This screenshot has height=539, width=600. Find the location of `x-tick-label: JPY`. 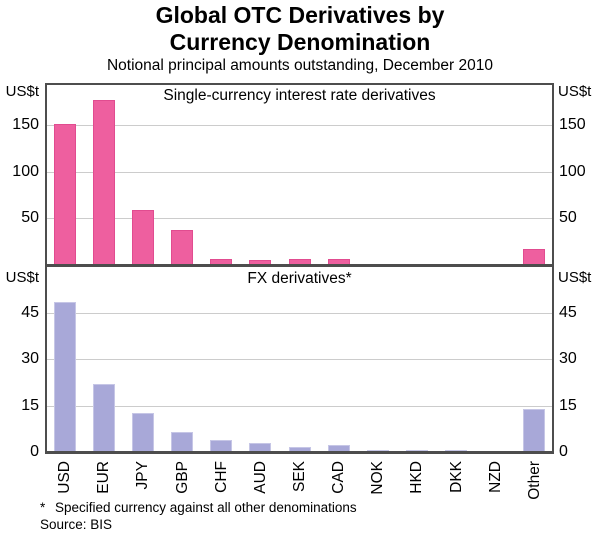

x-tick-label: JPY is located at coordinates (143, 475).